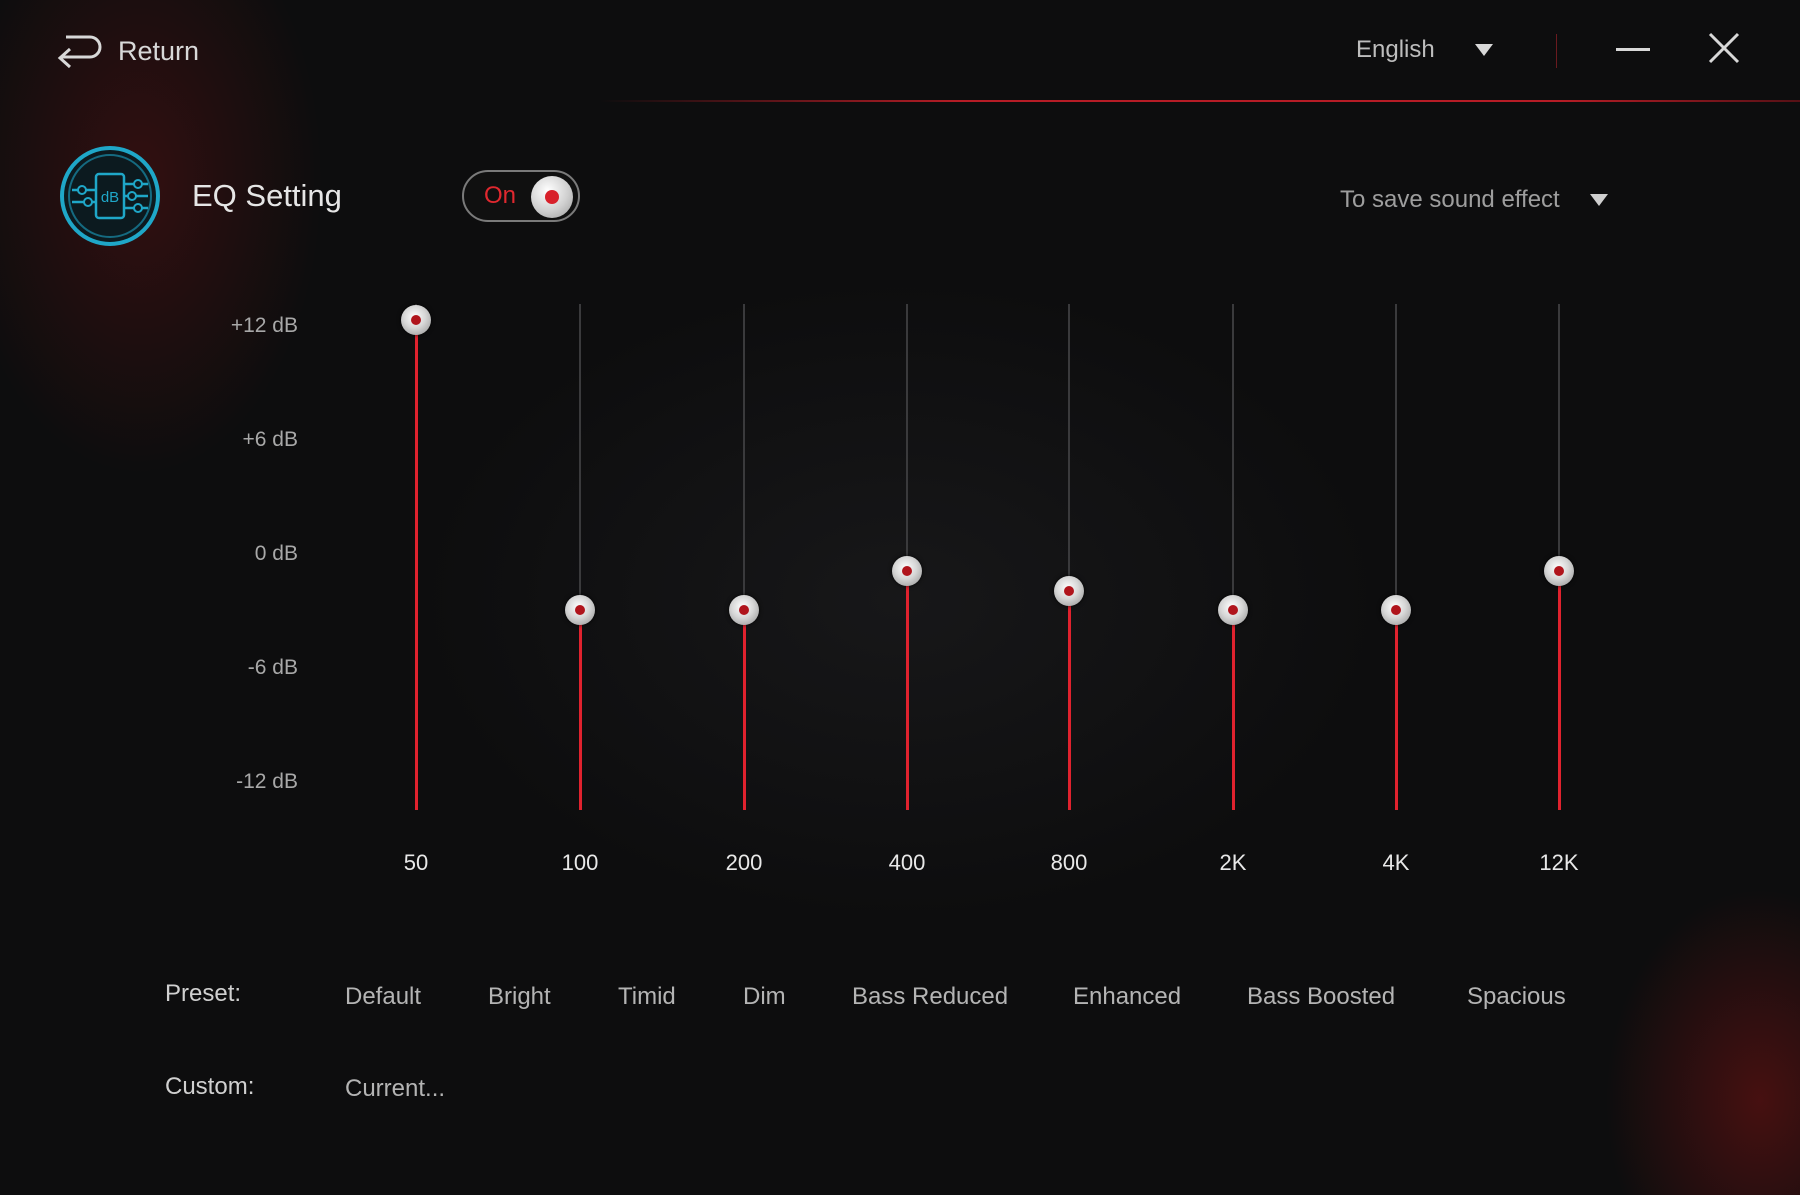  What do you see at coordinates (159, 50) in the screenshot?
I see `return-label: Return` at bounding box center [159, 50].